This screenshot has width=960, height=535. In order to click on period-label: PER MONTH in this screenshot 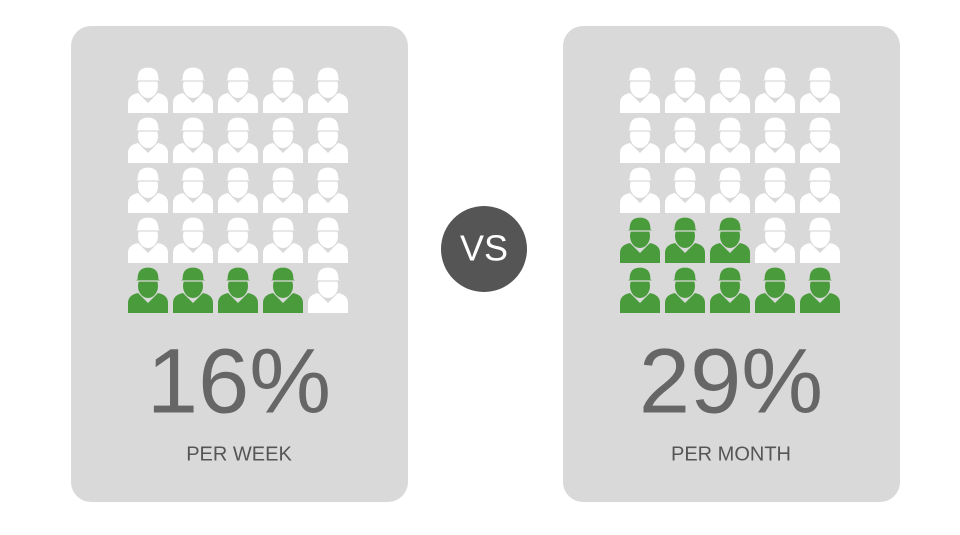, I will do `click(731, 454)`.